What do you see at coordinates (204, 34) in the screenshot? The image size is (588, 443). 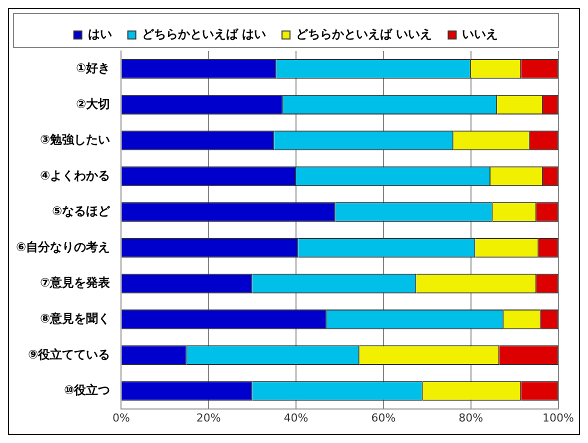 I see `legend-label: どちらかといえば はい` at bounding box center [204, 34].